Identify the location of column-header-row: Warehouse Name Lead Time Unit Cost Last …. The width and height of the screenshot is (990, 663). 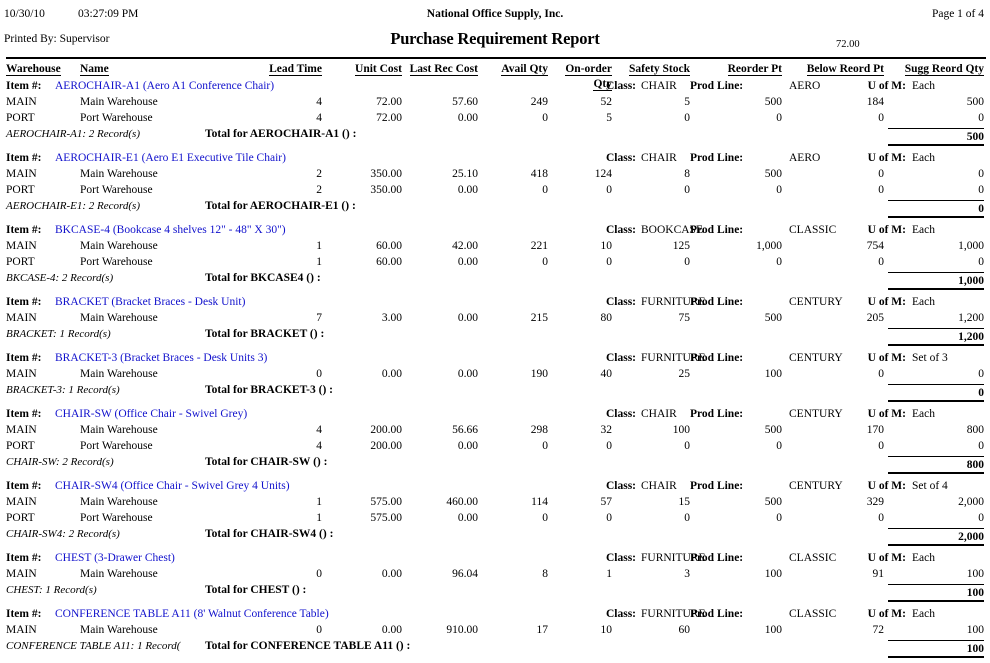
(495, 76).